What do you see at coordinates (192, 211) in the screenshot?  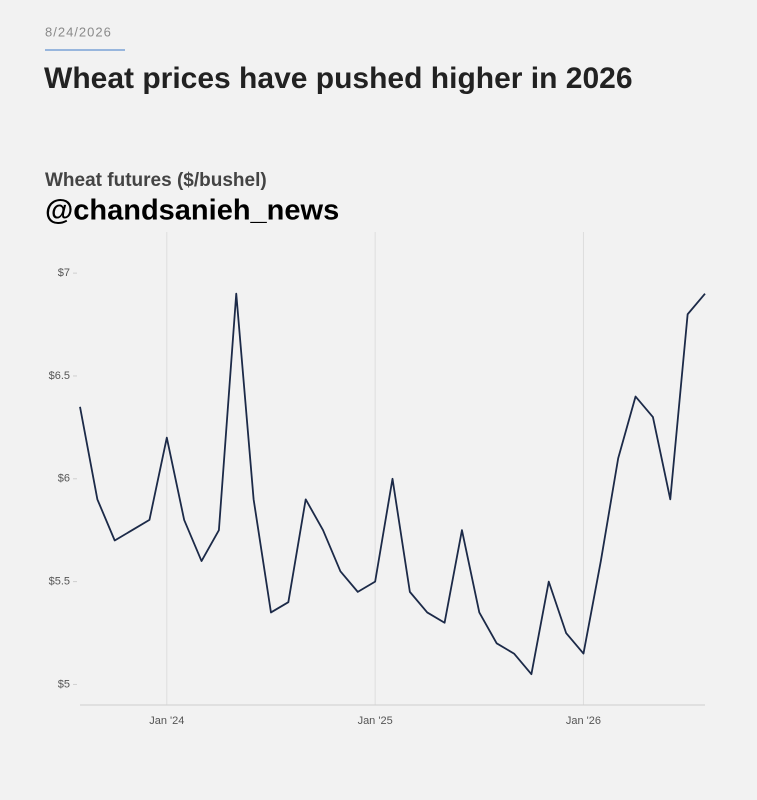 I see `watermark: @chandsanieh_news` at bounding box center [192, 211].